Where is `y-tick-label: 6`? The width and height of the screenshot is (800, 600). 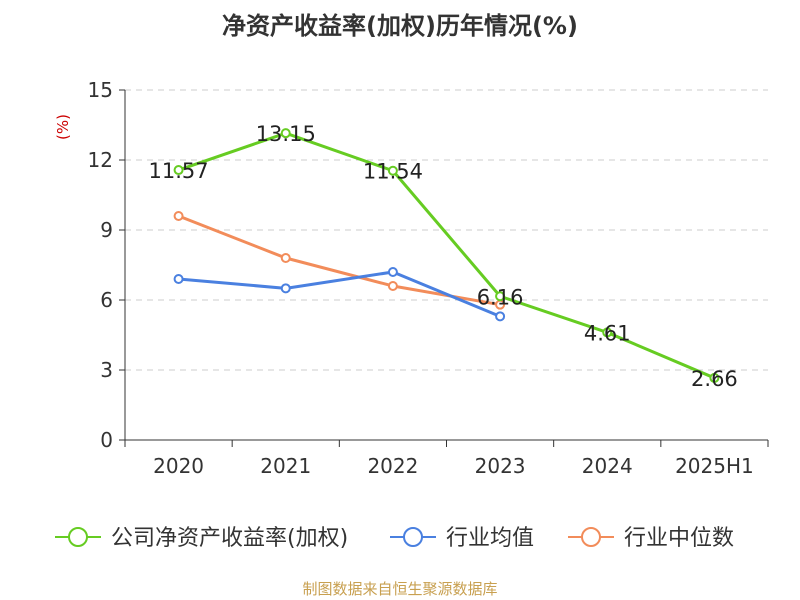 y-tick-label: 6 is located at coordinates (106, 300).